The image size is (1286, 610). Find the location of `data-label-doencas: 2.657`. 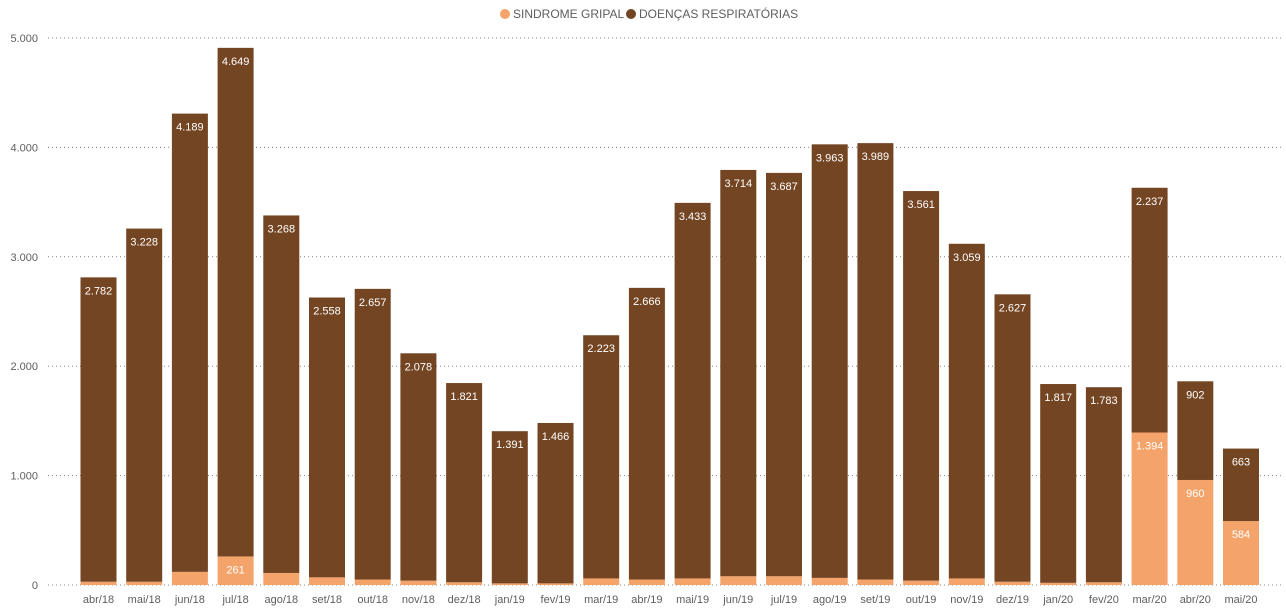

data-label-doencas: 2.657 is located at coordinates (373, 303).